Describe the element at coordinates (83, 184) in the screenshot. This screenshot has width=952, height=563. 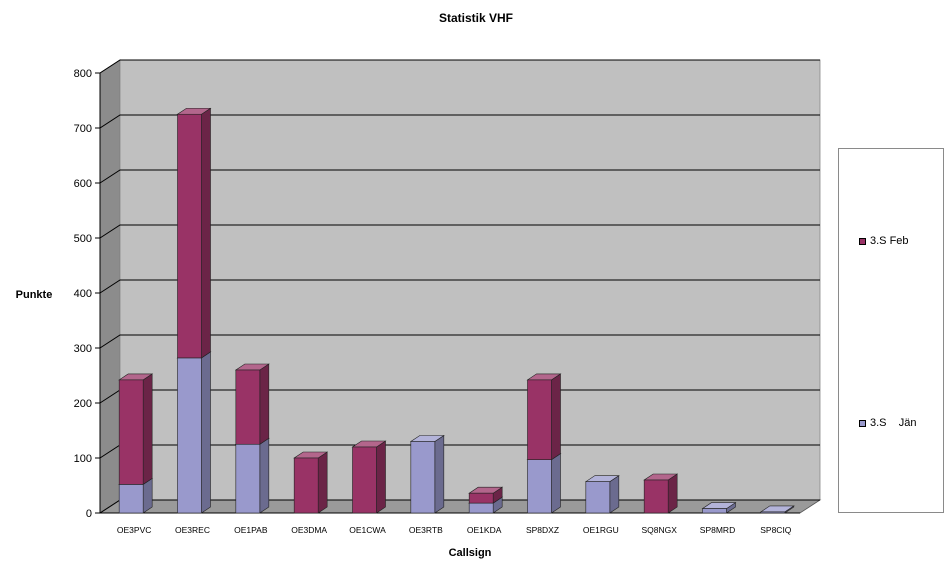
I see `y-tick-label: 600` at that location.